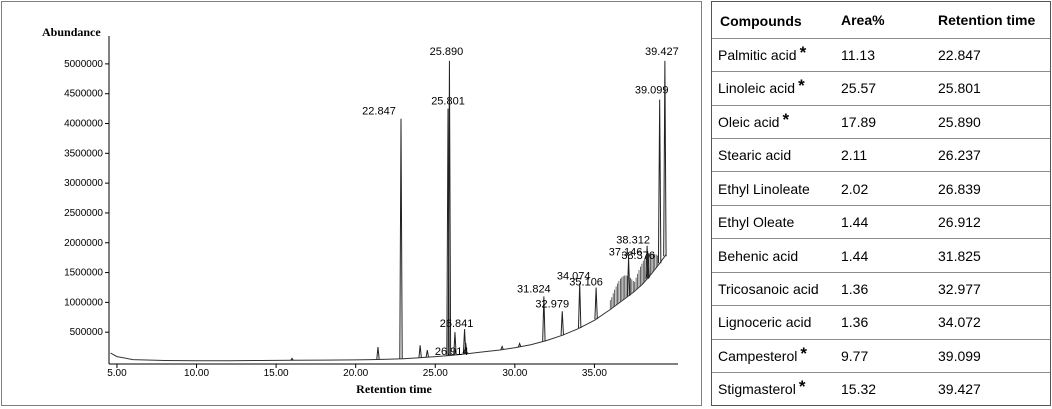 Image resolution: width=1052 pixels, height=409 pixels. I want to click on peak-label: 31.824, so click(534, 289).